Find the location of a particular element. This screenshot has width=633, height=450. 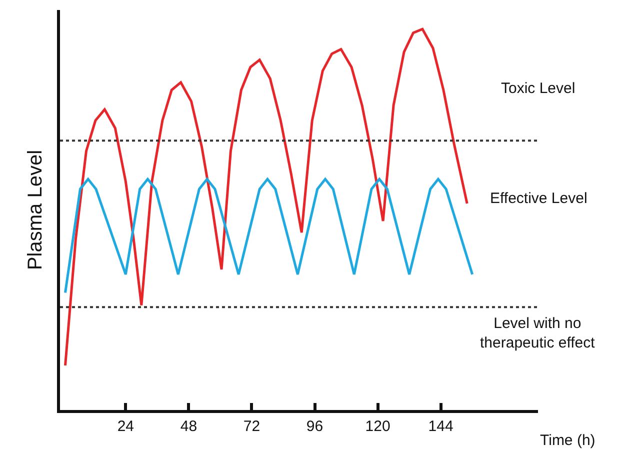

x-tick-label: 72 is located at coordinates (251, 426).